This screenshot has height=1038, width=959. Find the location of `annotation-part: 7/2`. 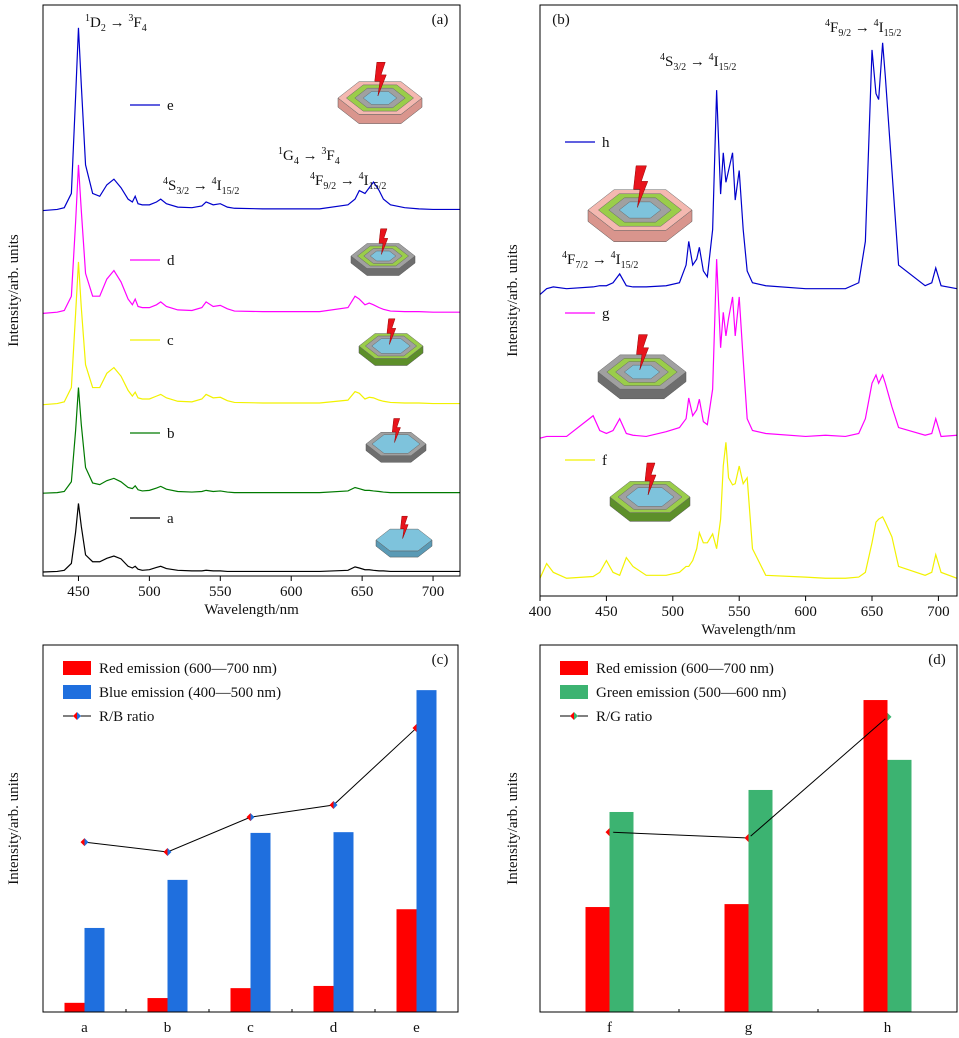

annotation-part: 7/2 is located at coordinates (581, 265).